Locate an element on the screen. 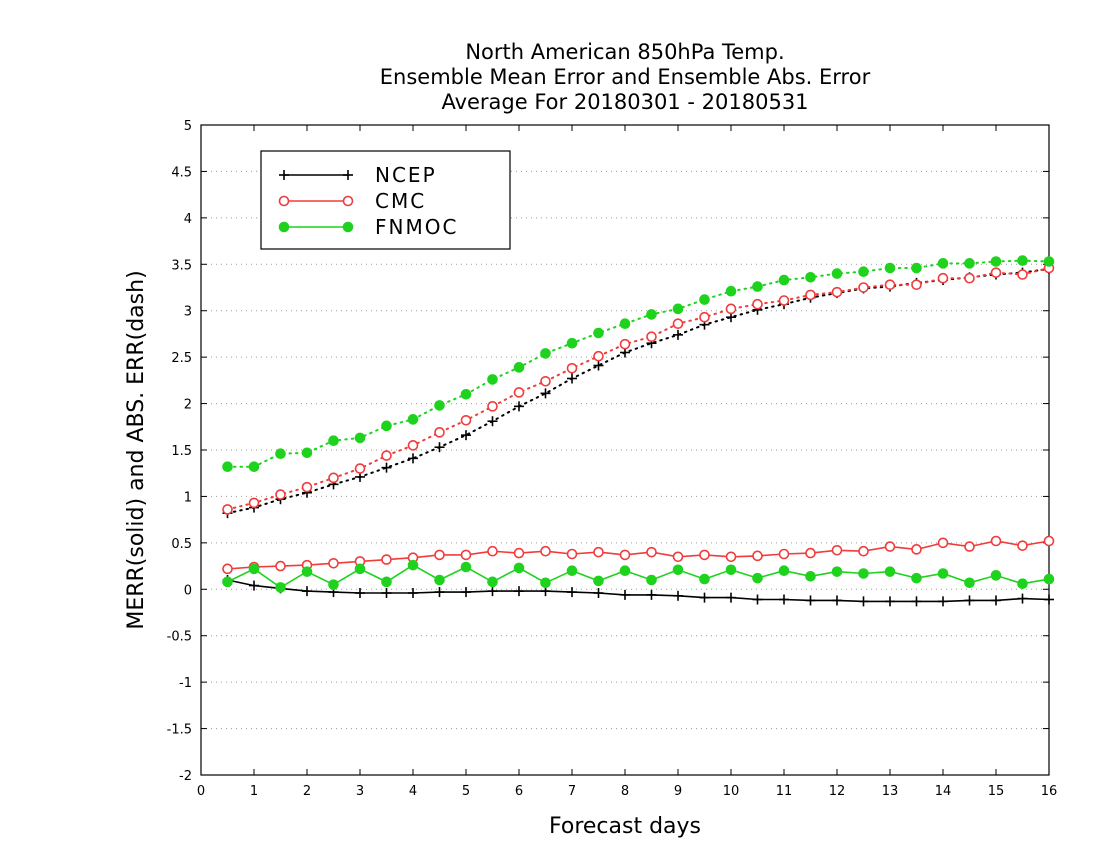  series-ncep-merr-line is located at coordinates (638, 591).